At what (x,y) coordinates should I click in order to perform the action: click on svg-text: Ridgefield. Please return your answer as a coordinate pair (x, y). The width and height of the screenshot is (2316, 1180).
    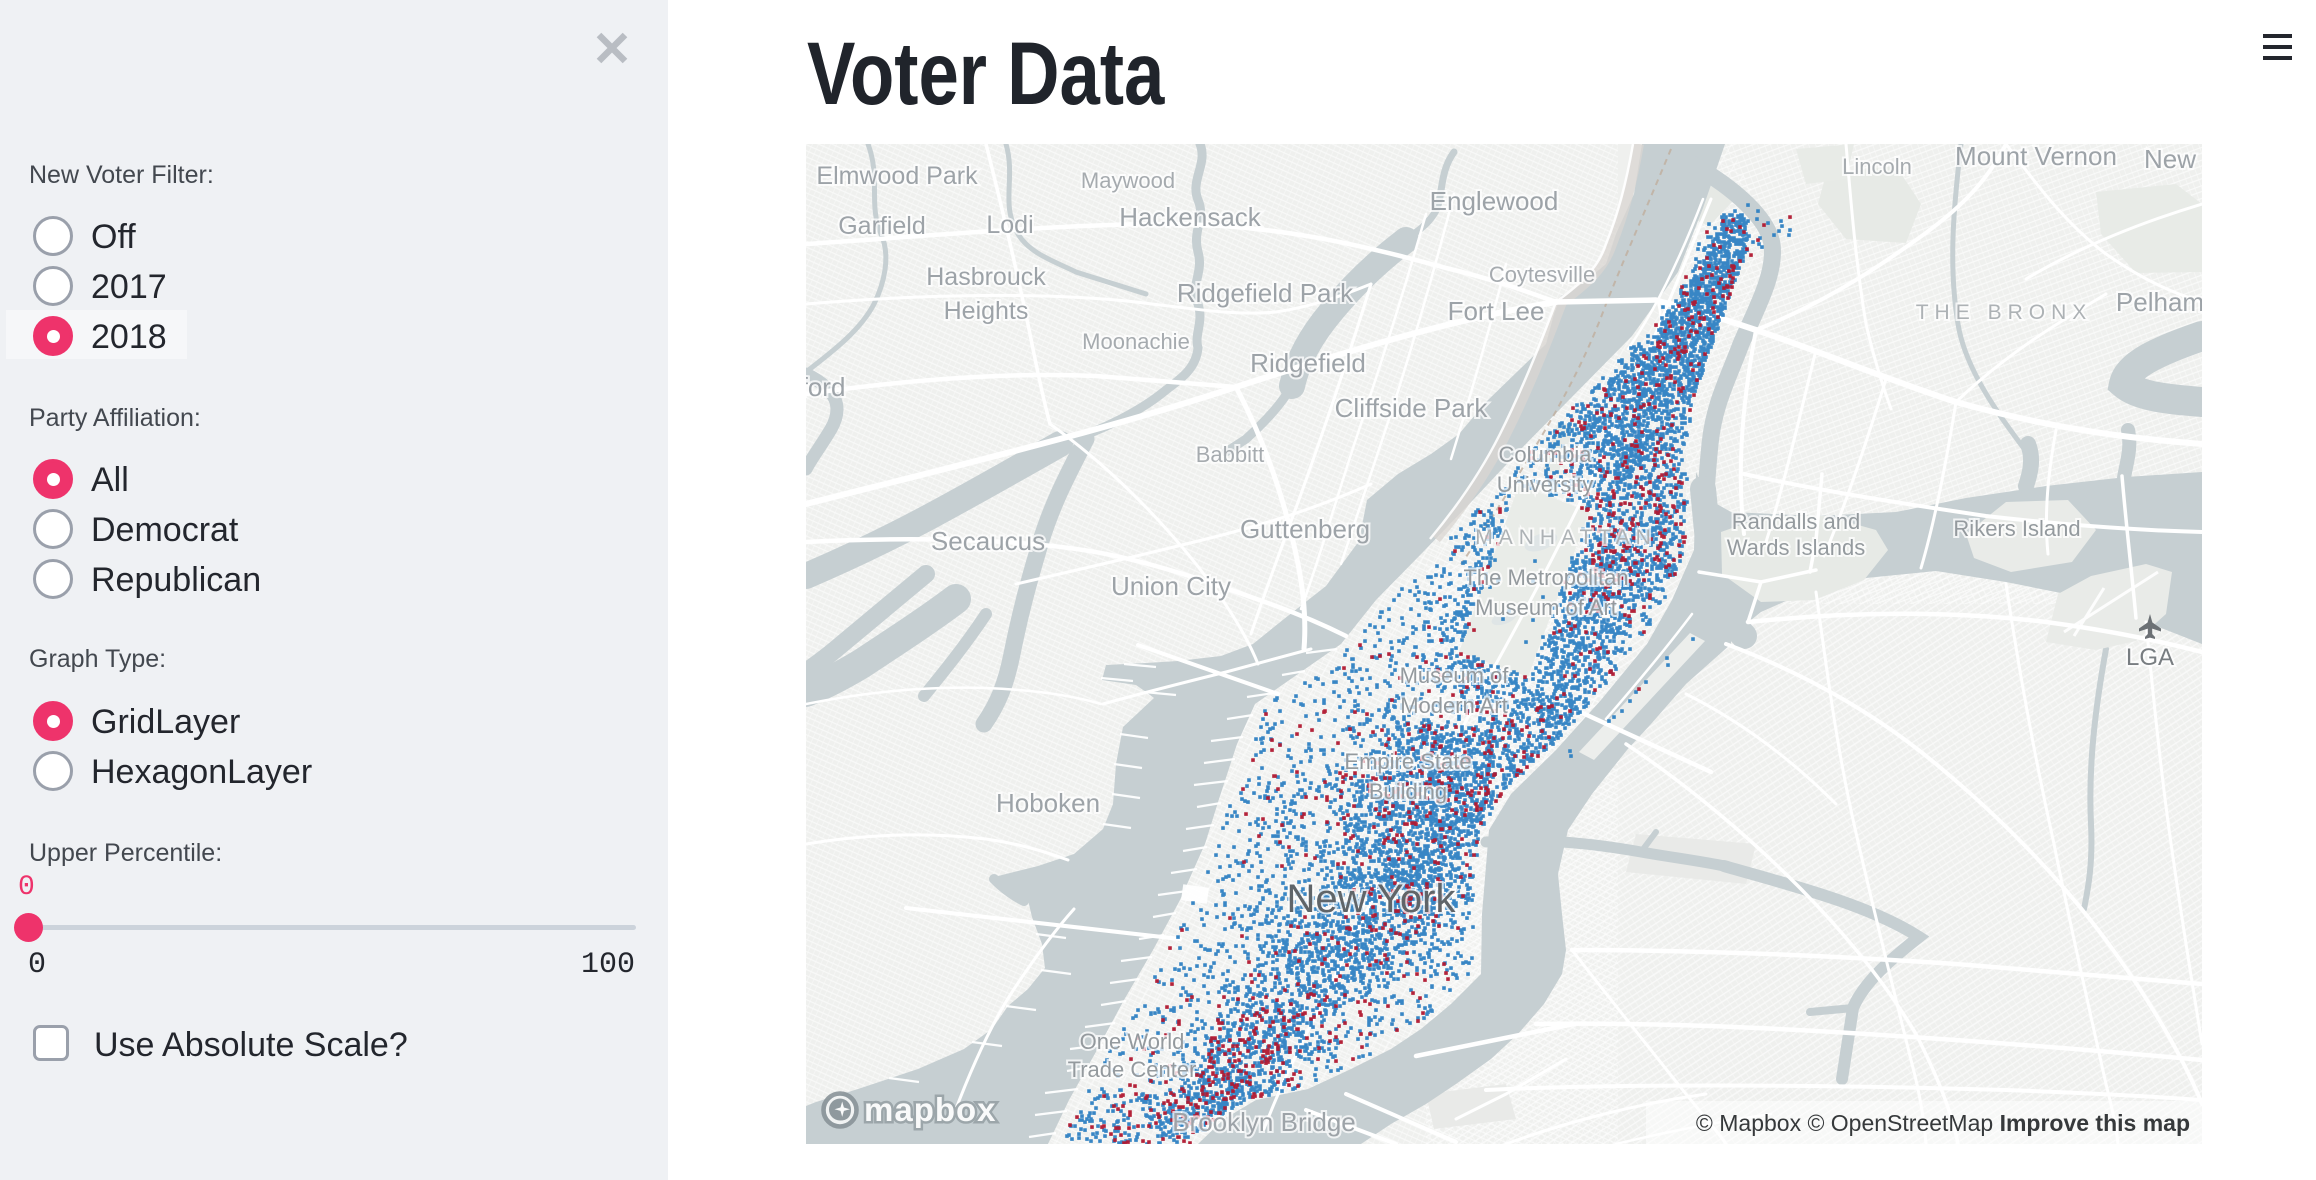
    Looking at the image, I should click on (1308, 363).